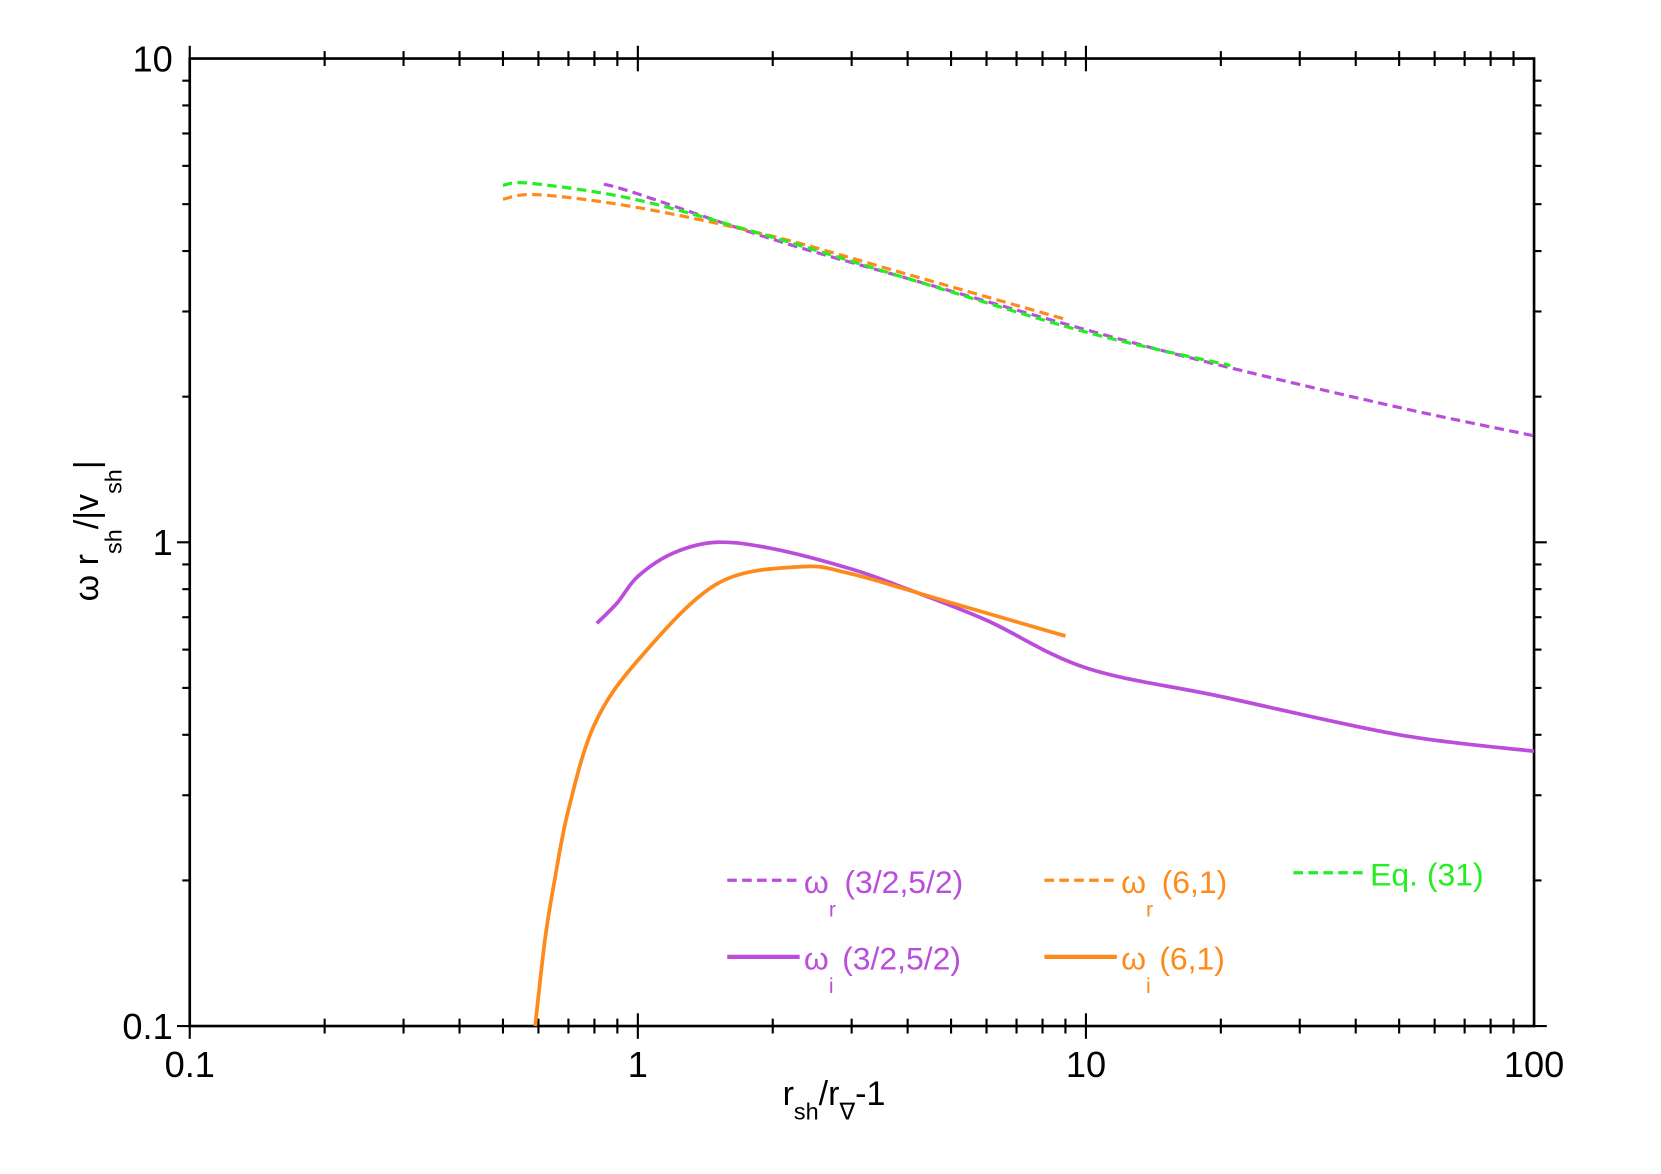 The width and height of the screenshot is (1661, 1174). What do you see at coordinates (163, 542) in the screenshot?
I see `y-tick-label: 1` at bounding box center [163, 542].